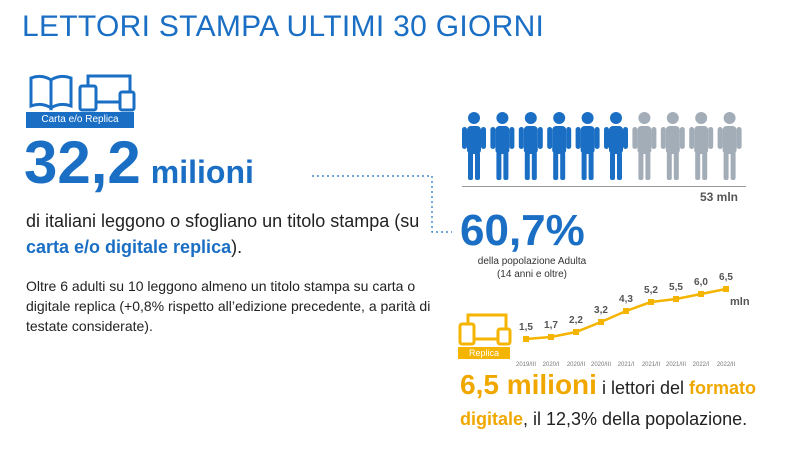 The height and width of the screenshot is (449, 800). What do you see at coordinates (80, 120) in the screenshot?
I see `print-label: Carta e/o Replica` at bounding box center [80, 120].